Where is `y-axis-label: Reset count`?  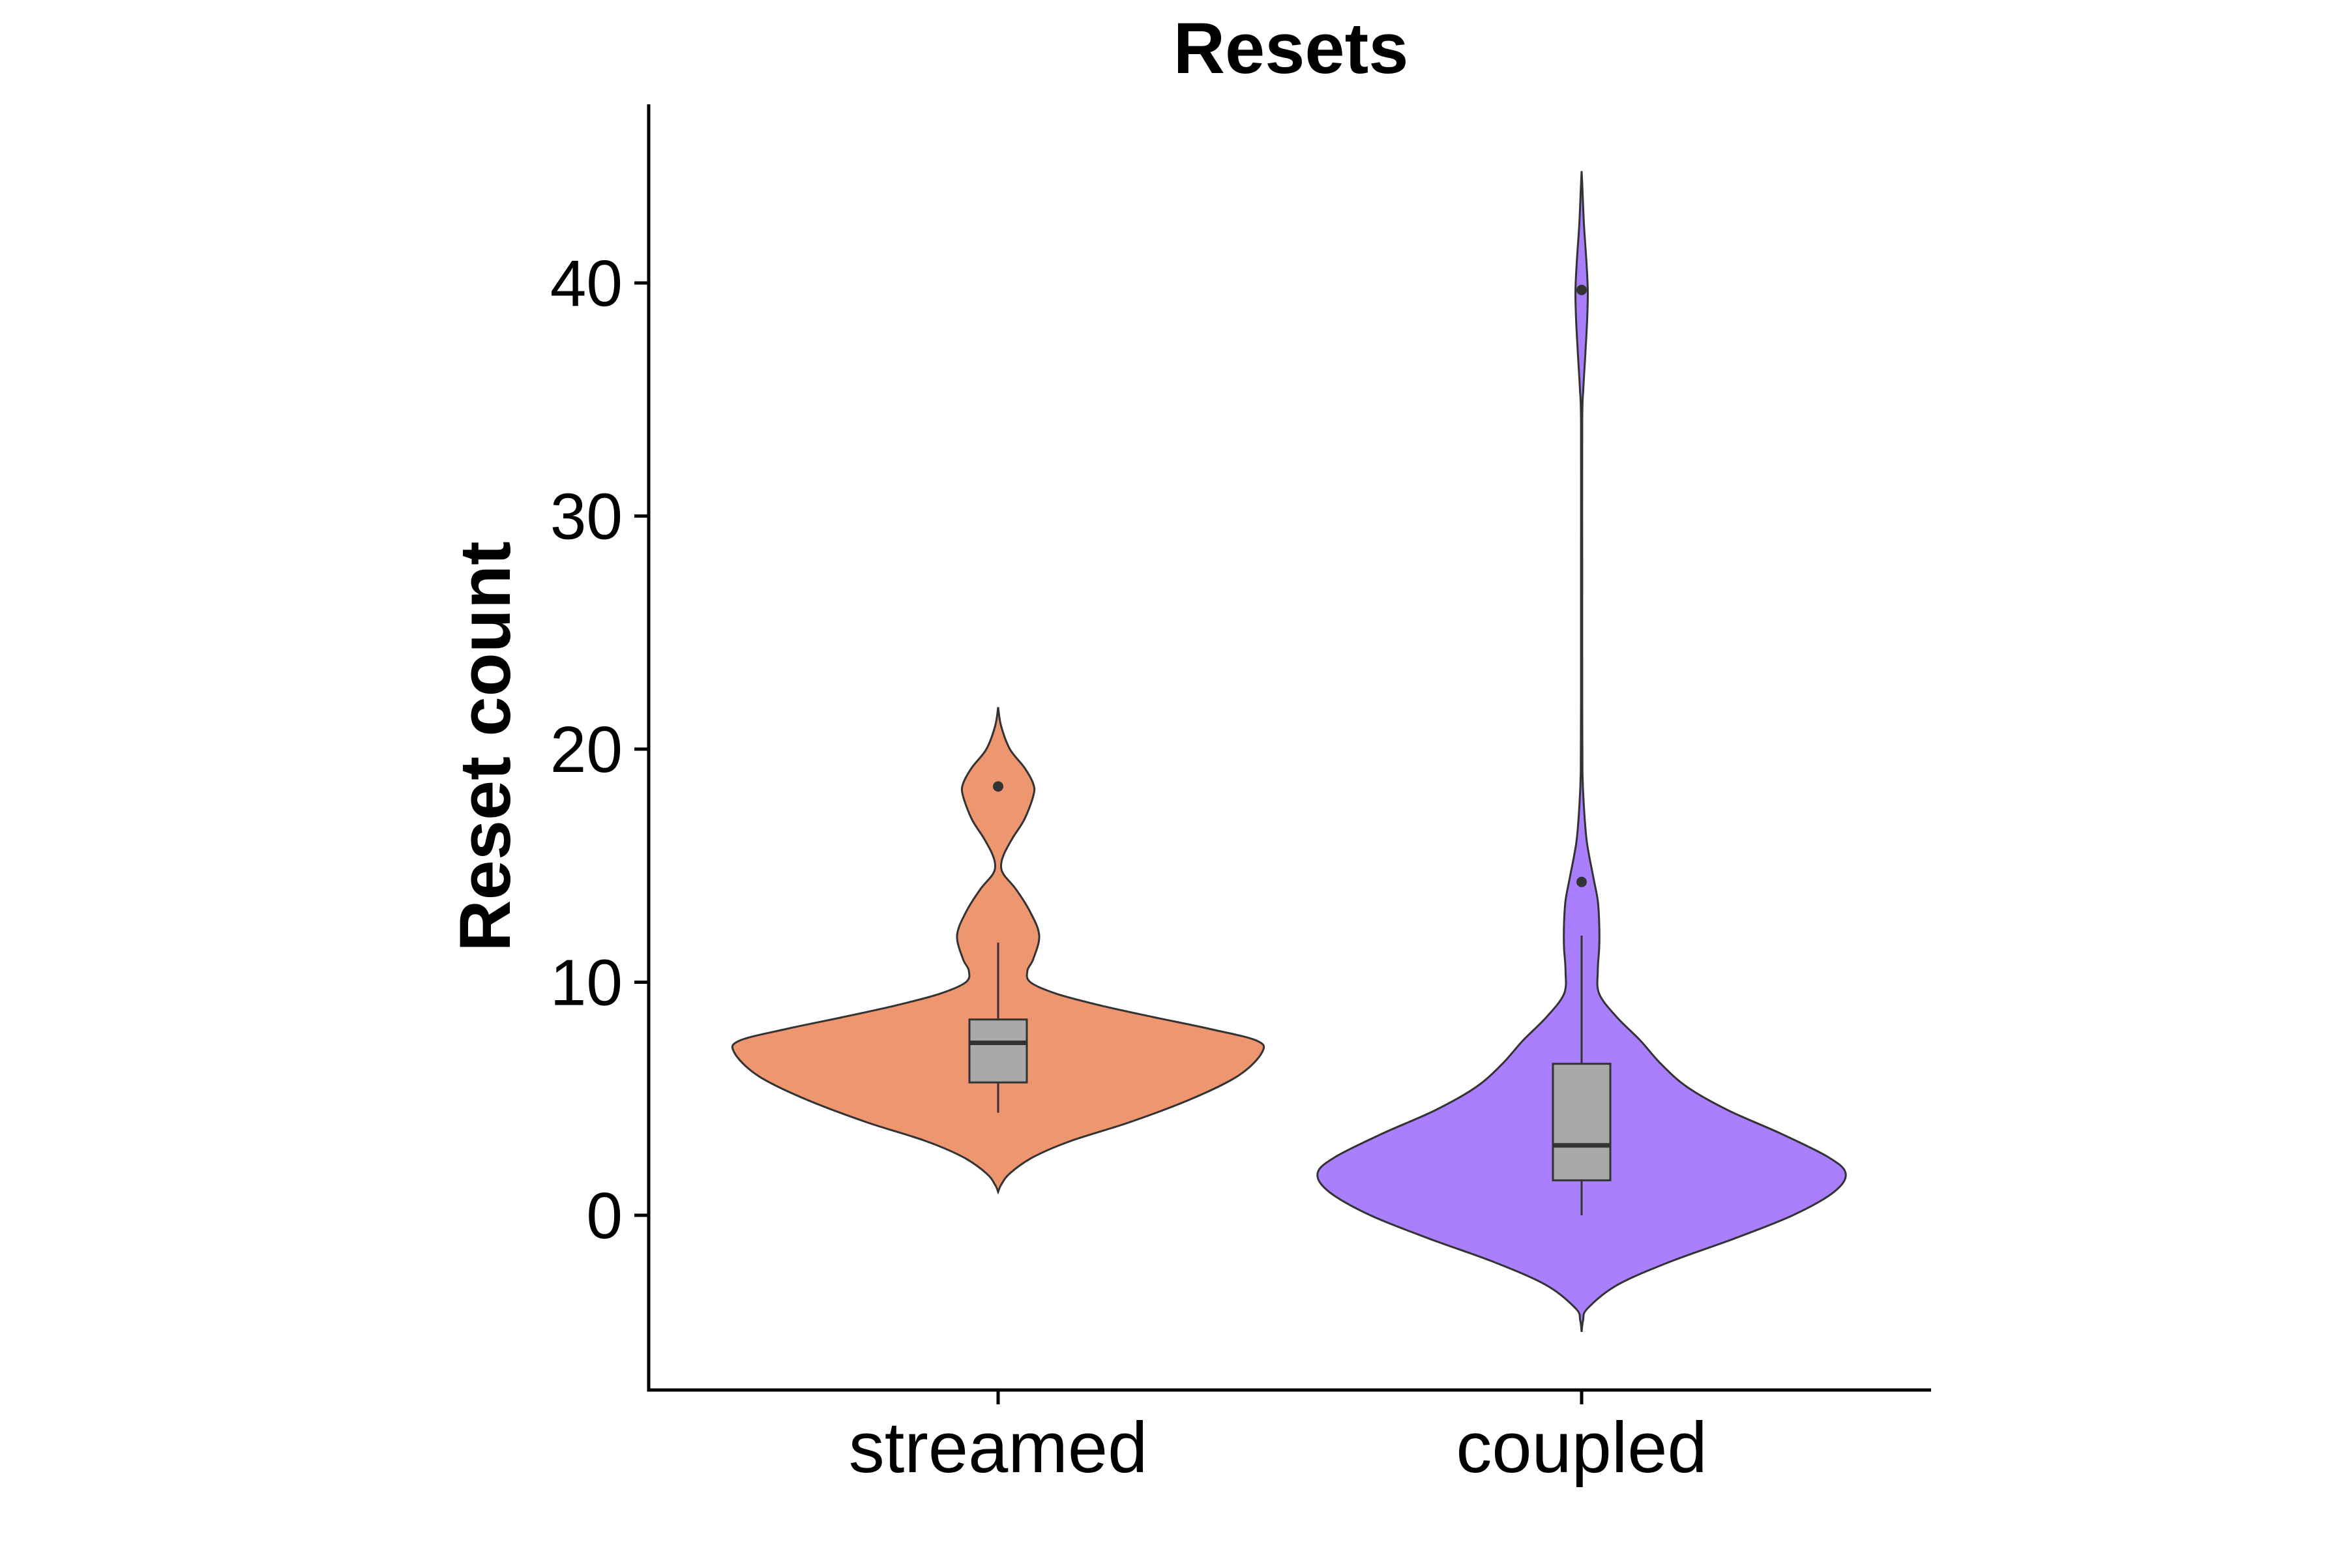 y-axis-label: Reset count is located at coordinates (485, 747).